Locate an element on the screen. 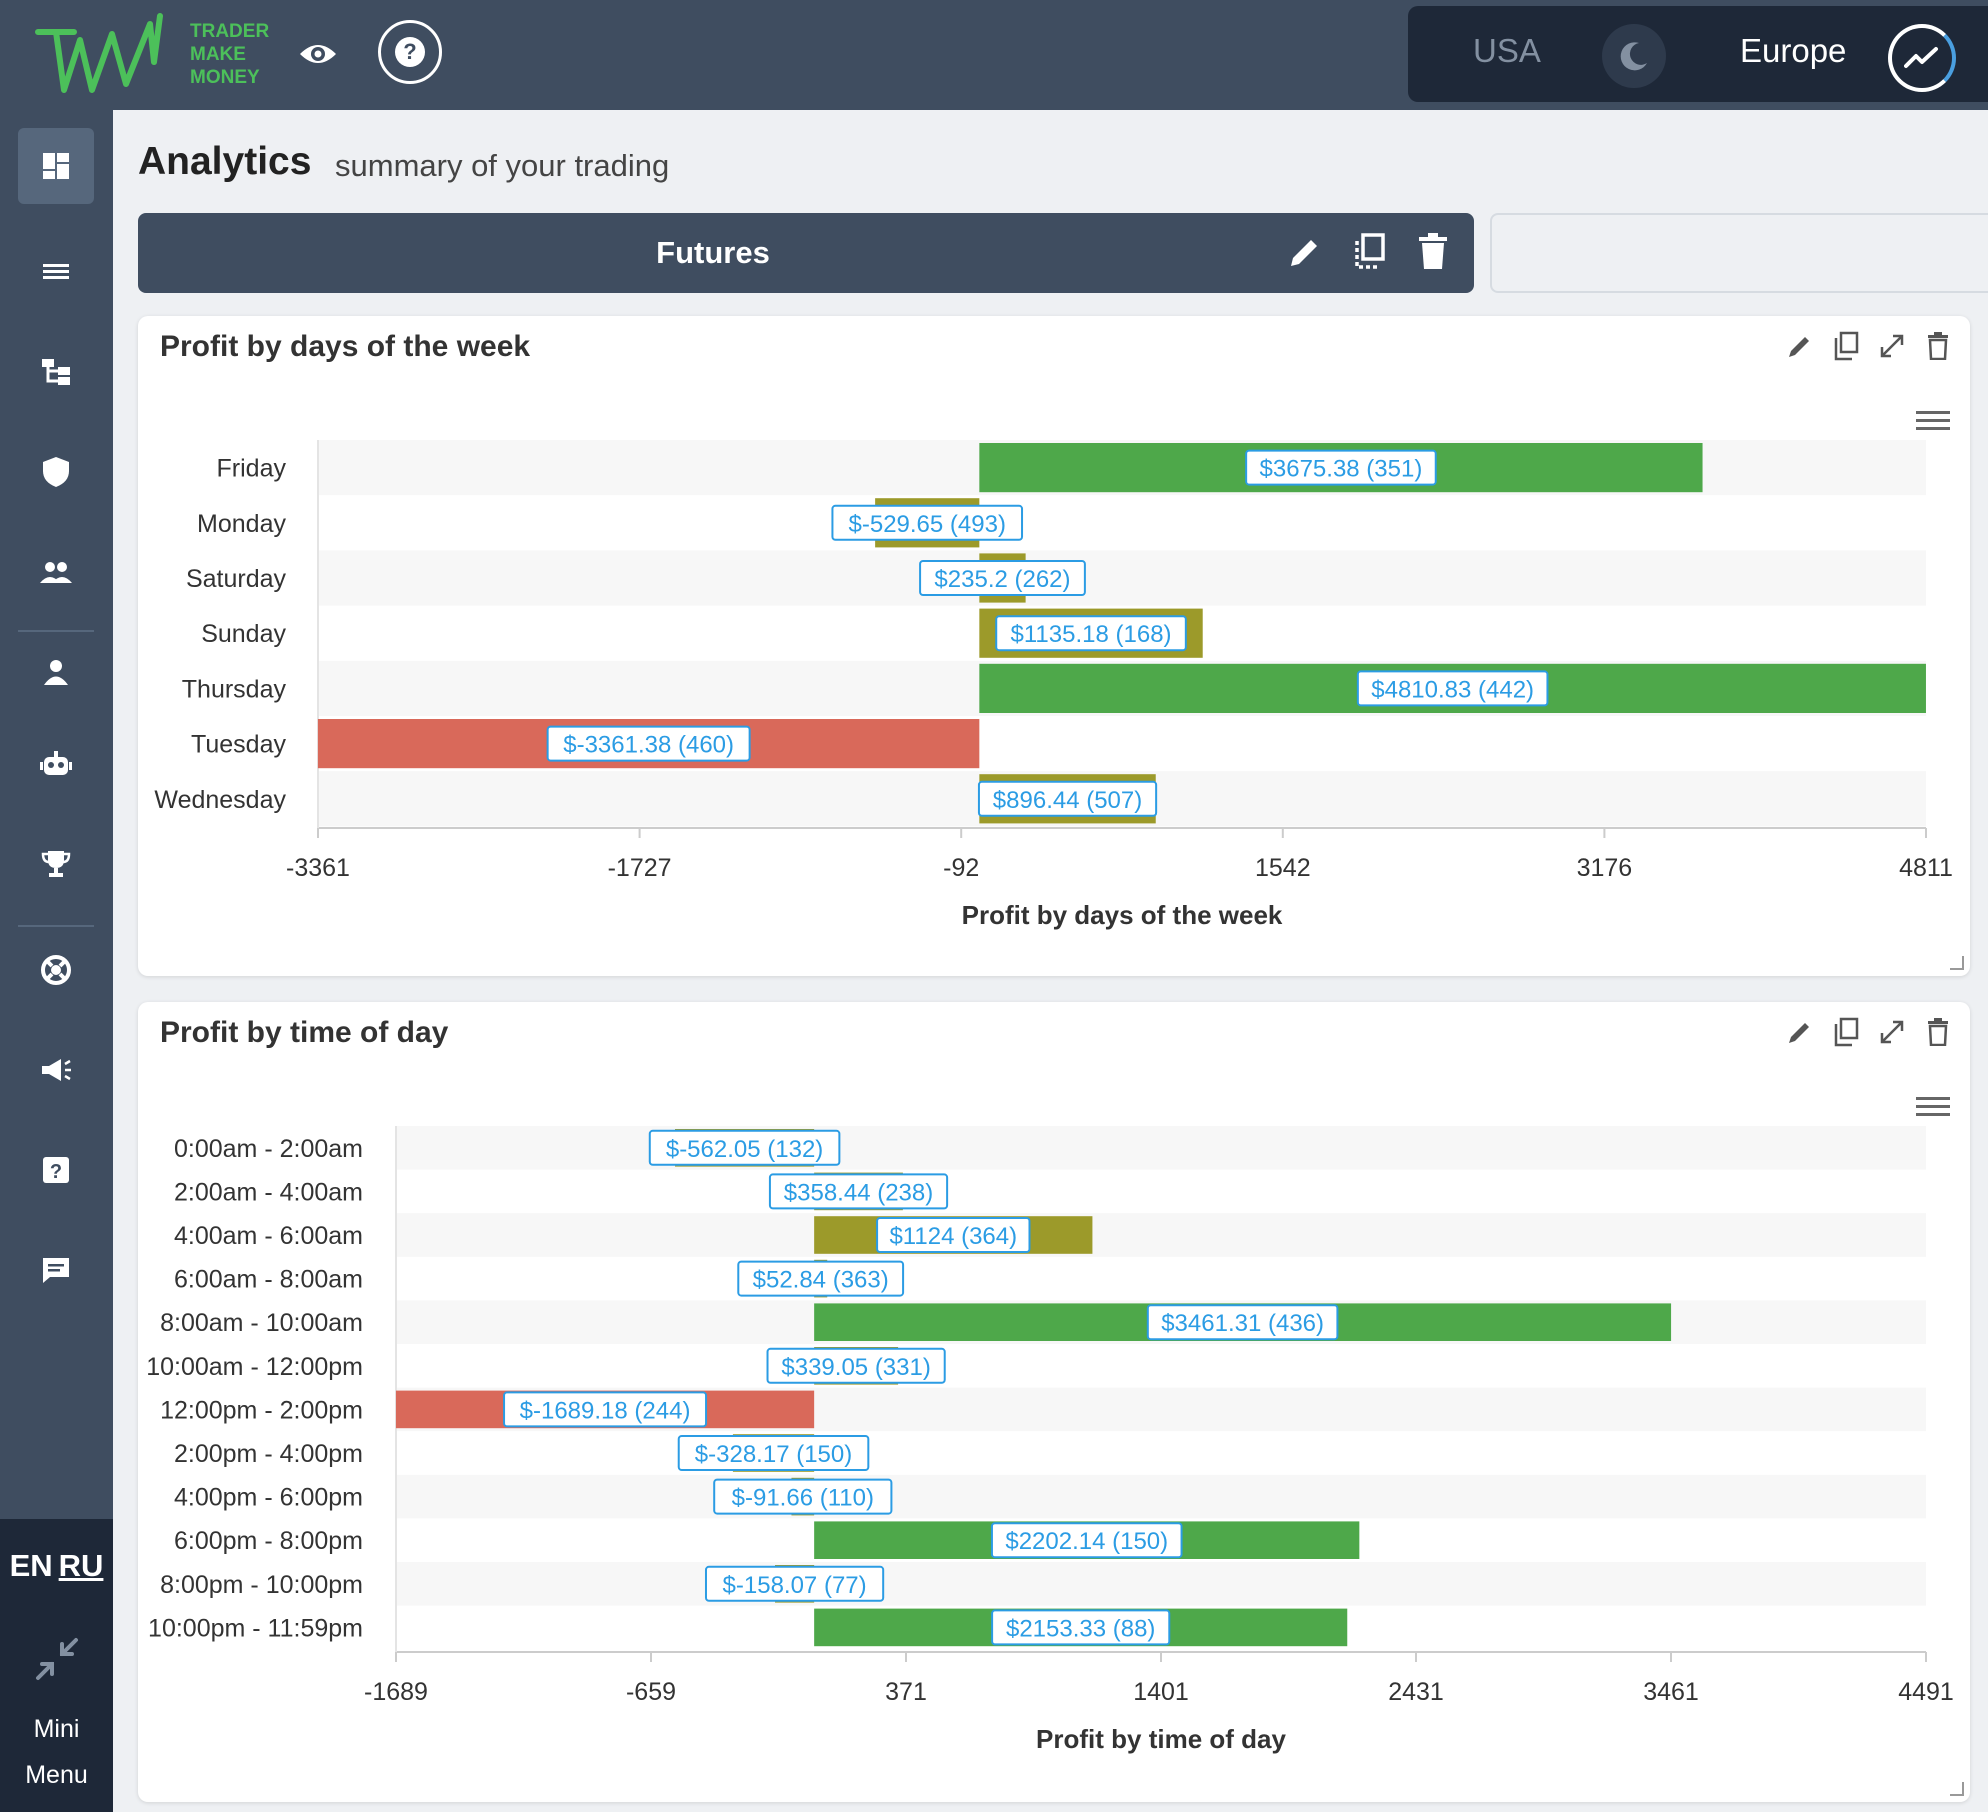 The width and height of the screenshot is (1988, 1812). category-label: 4:00pm - 6:00pm is located at coordinates (268, 1498).